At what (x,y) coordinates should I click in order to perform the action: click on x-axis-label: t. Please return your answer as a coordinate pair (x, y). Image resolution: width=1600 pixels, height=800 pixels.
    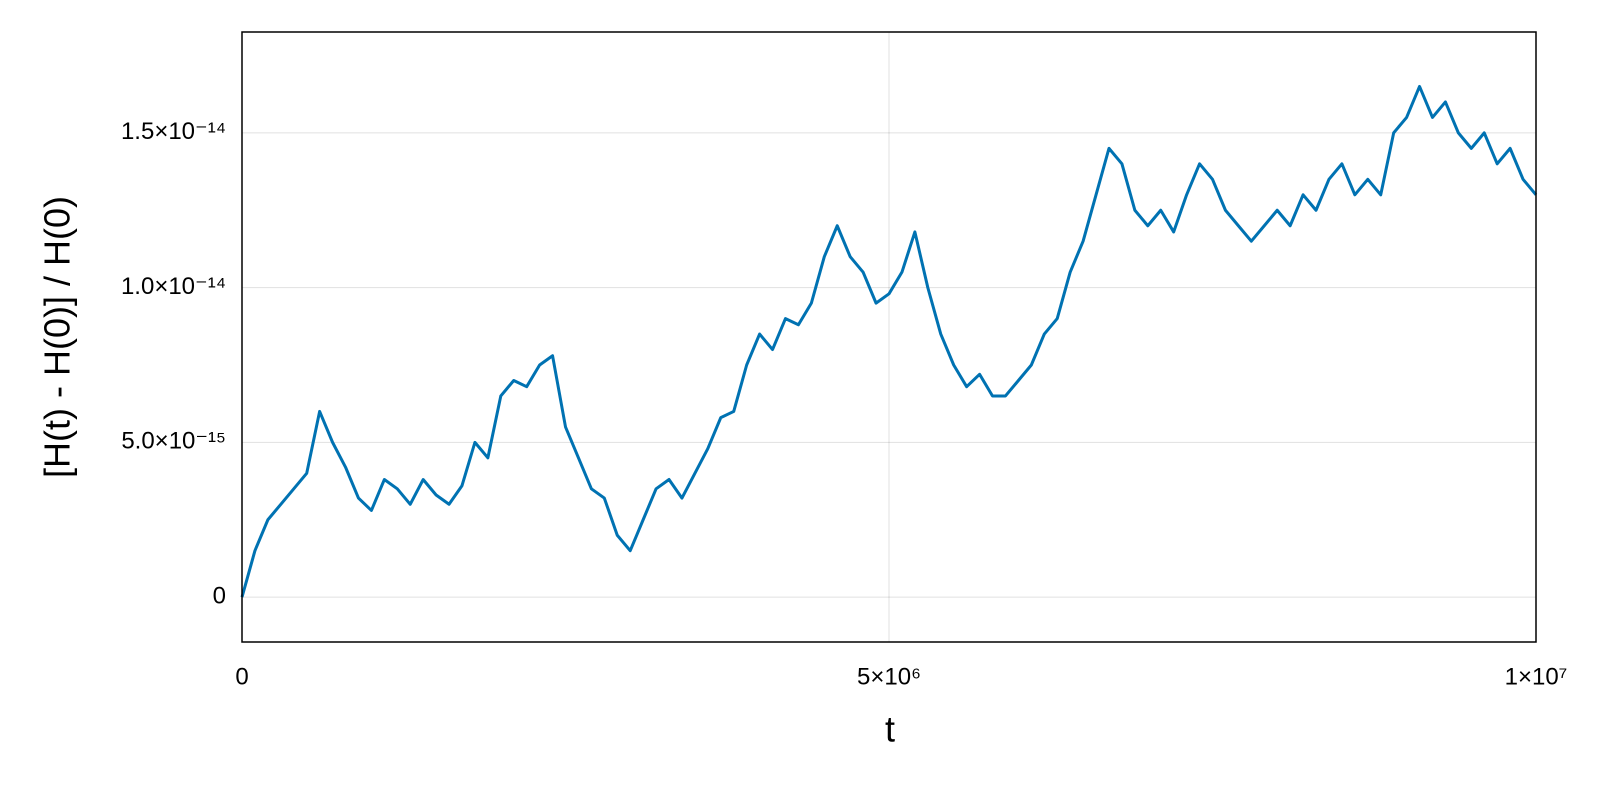
    Looking at the image, I should click on (890, 729).